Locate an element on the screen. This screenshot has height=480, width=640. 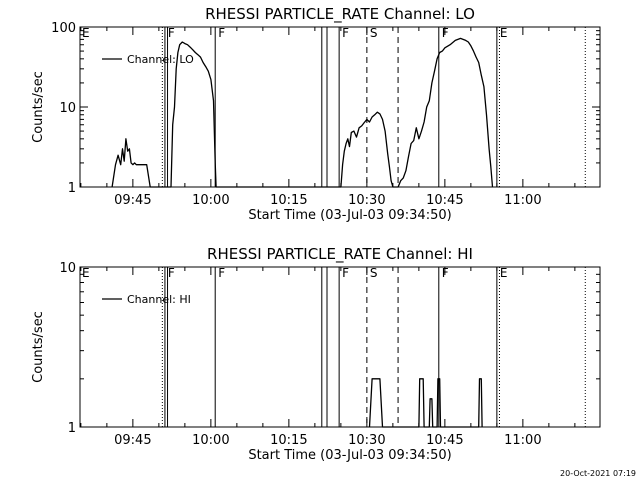
footer-timestamp-text: 20-Oct-2021 07:19 is located at coordinates (598, 473).